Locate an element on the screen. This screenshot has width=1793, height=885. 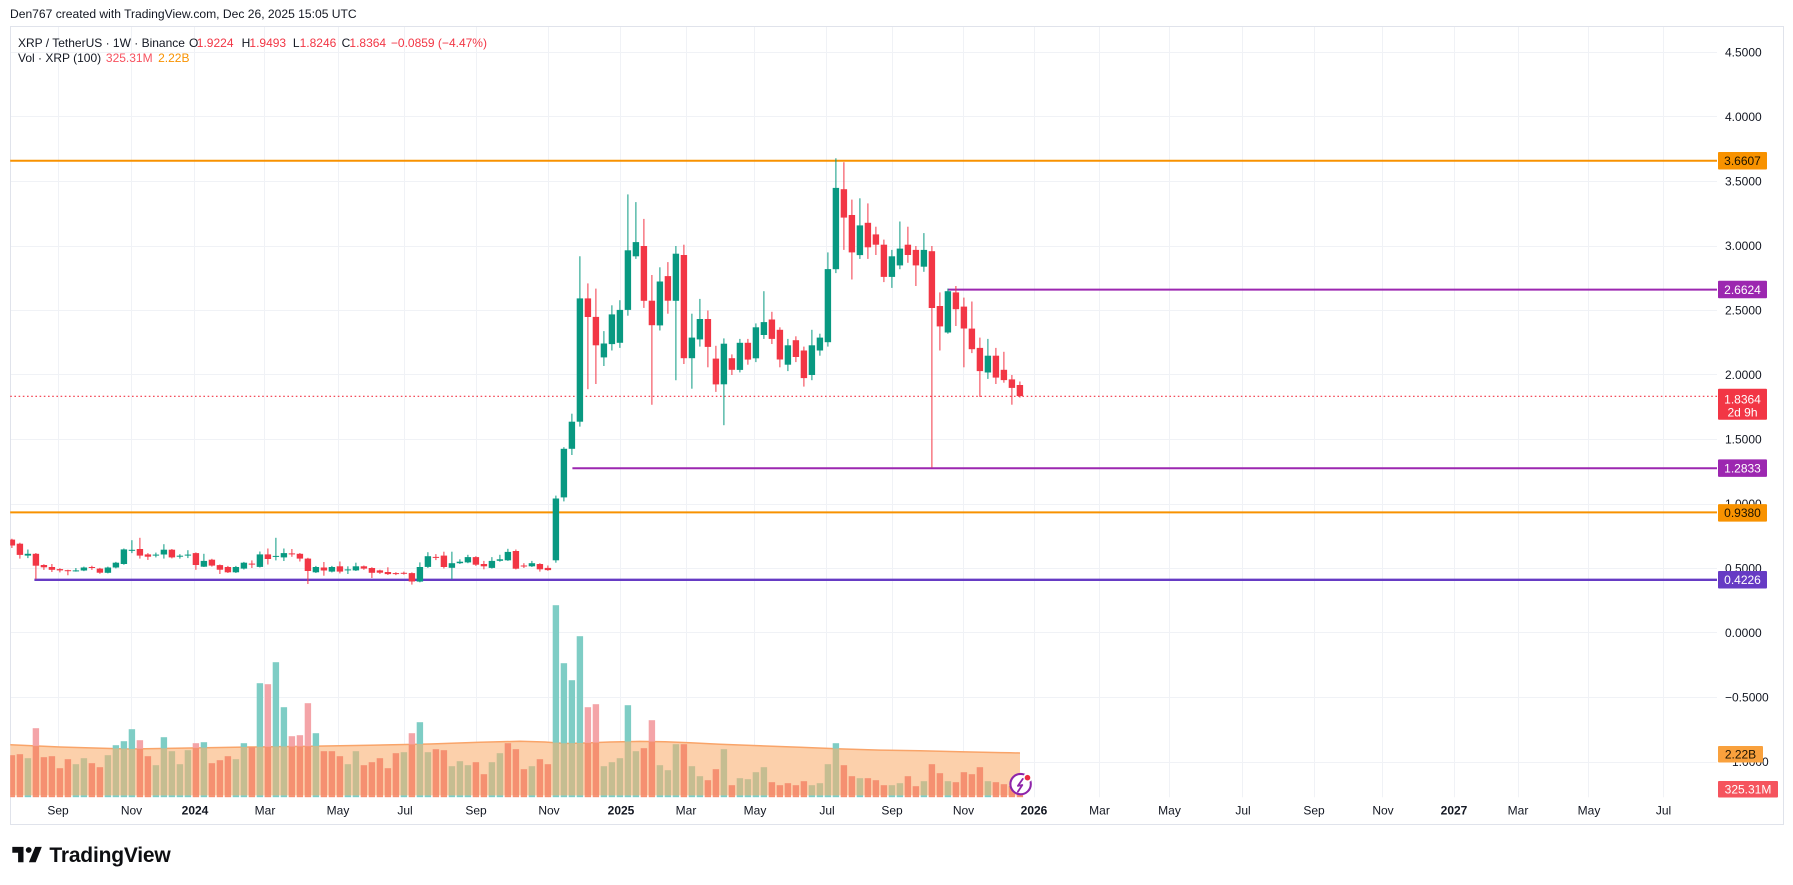
svg-text: 2.0000 is located at coordinates (1743, 375).